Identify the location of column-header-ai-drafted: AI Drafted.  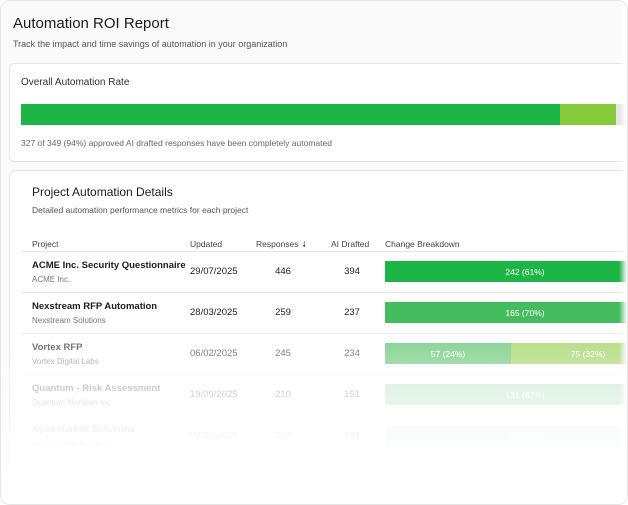
(350, 244).